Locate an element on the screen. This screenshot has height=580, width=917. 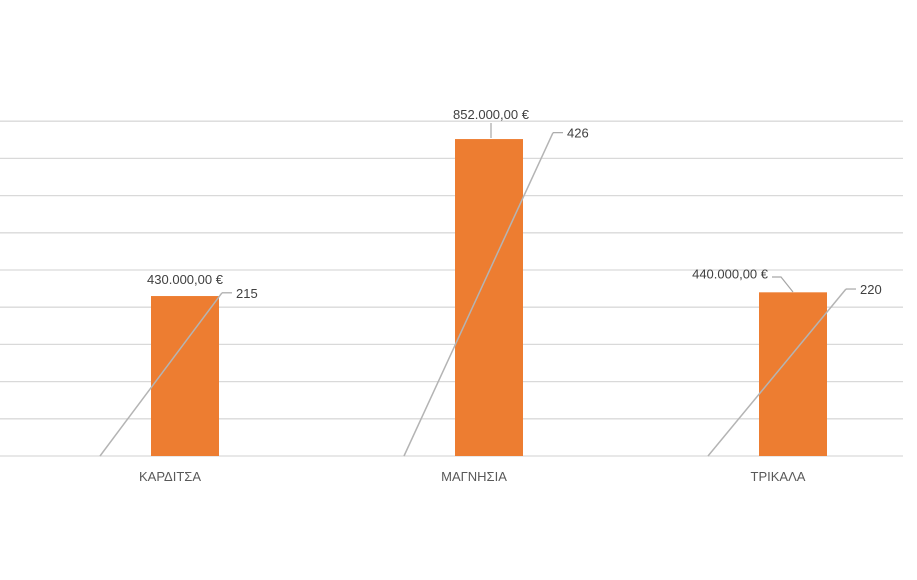
label-leader-line is located at coordinates (783, 284).